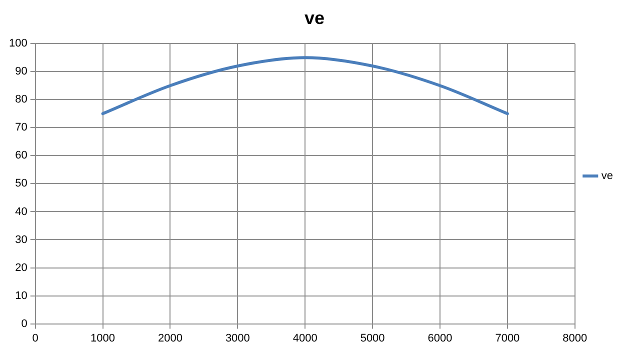  What do you see at coordinates (24, 324) in the screenshot?
I see `y-tick-label: 0` at bounding box center [24, 324].